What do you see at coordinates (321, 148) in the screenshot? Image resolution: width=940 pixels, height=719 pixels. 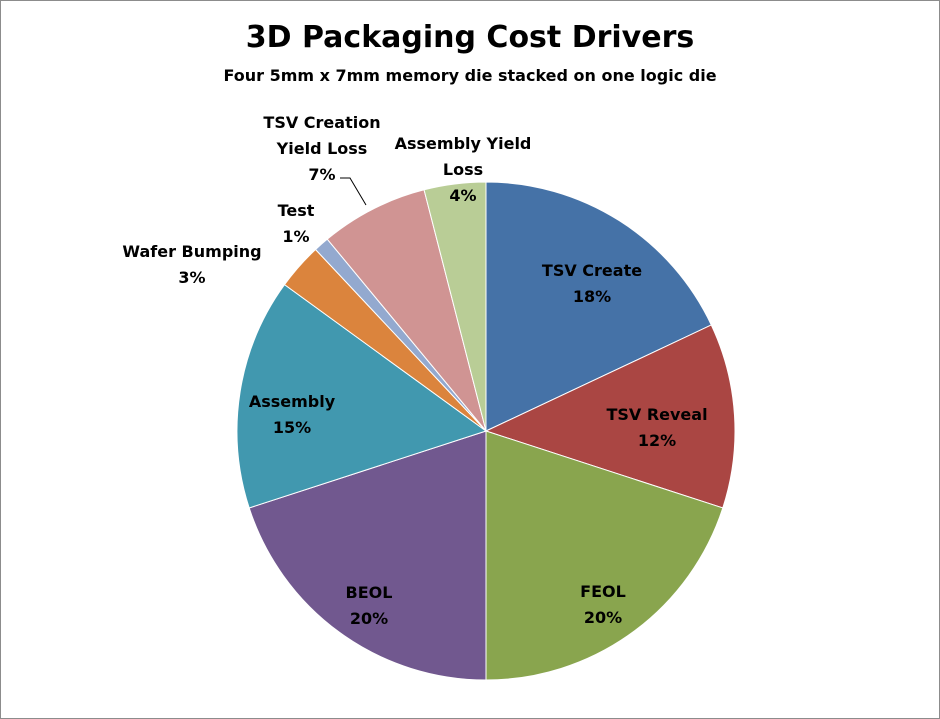 I see `data-label-tsv-creation-yield-loss: TSV Creation Yield Loss 7%` at bounding box center [321, 148].